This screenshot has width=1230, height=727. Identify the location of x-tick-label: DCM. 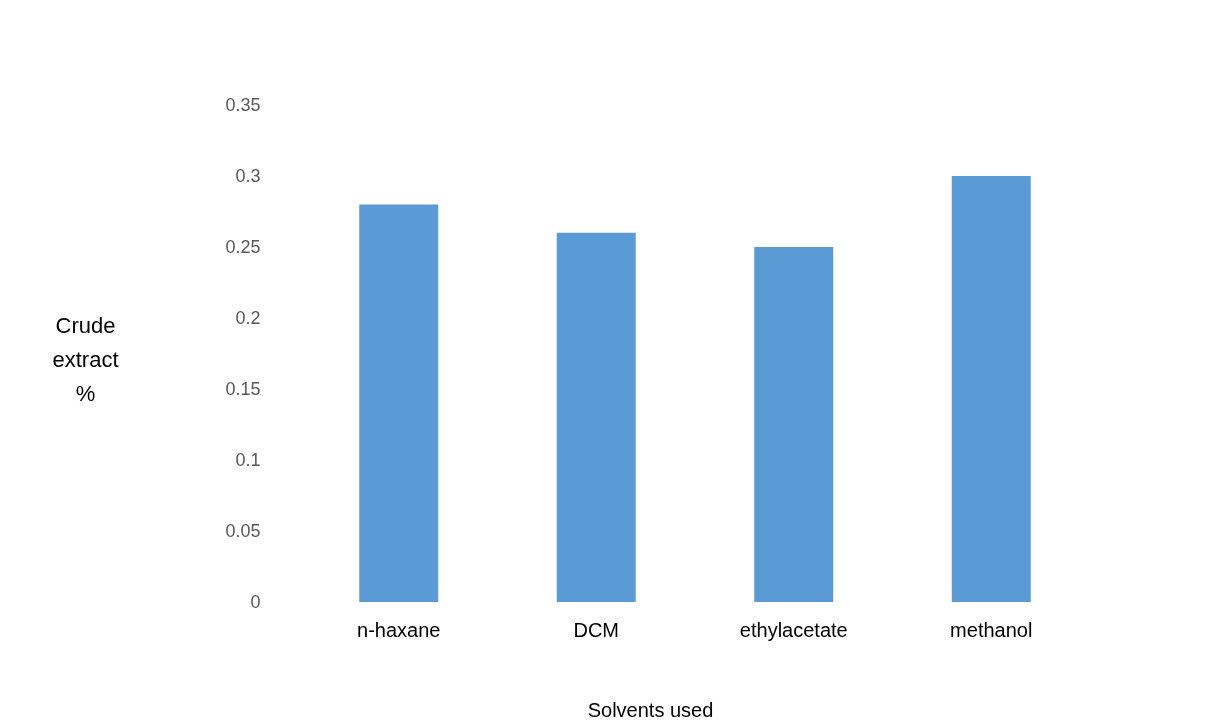
(596, 629).